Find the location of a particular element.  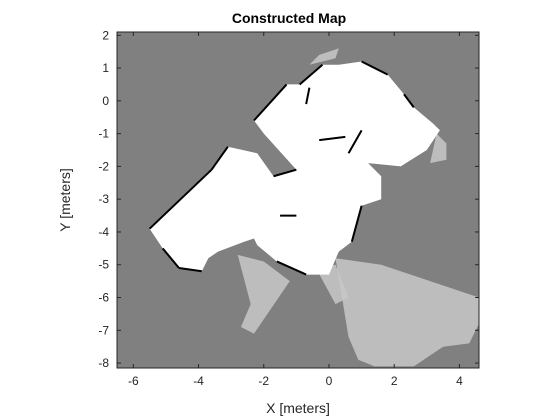

y-tick-label: -4 is located at coordinates (103, 232).